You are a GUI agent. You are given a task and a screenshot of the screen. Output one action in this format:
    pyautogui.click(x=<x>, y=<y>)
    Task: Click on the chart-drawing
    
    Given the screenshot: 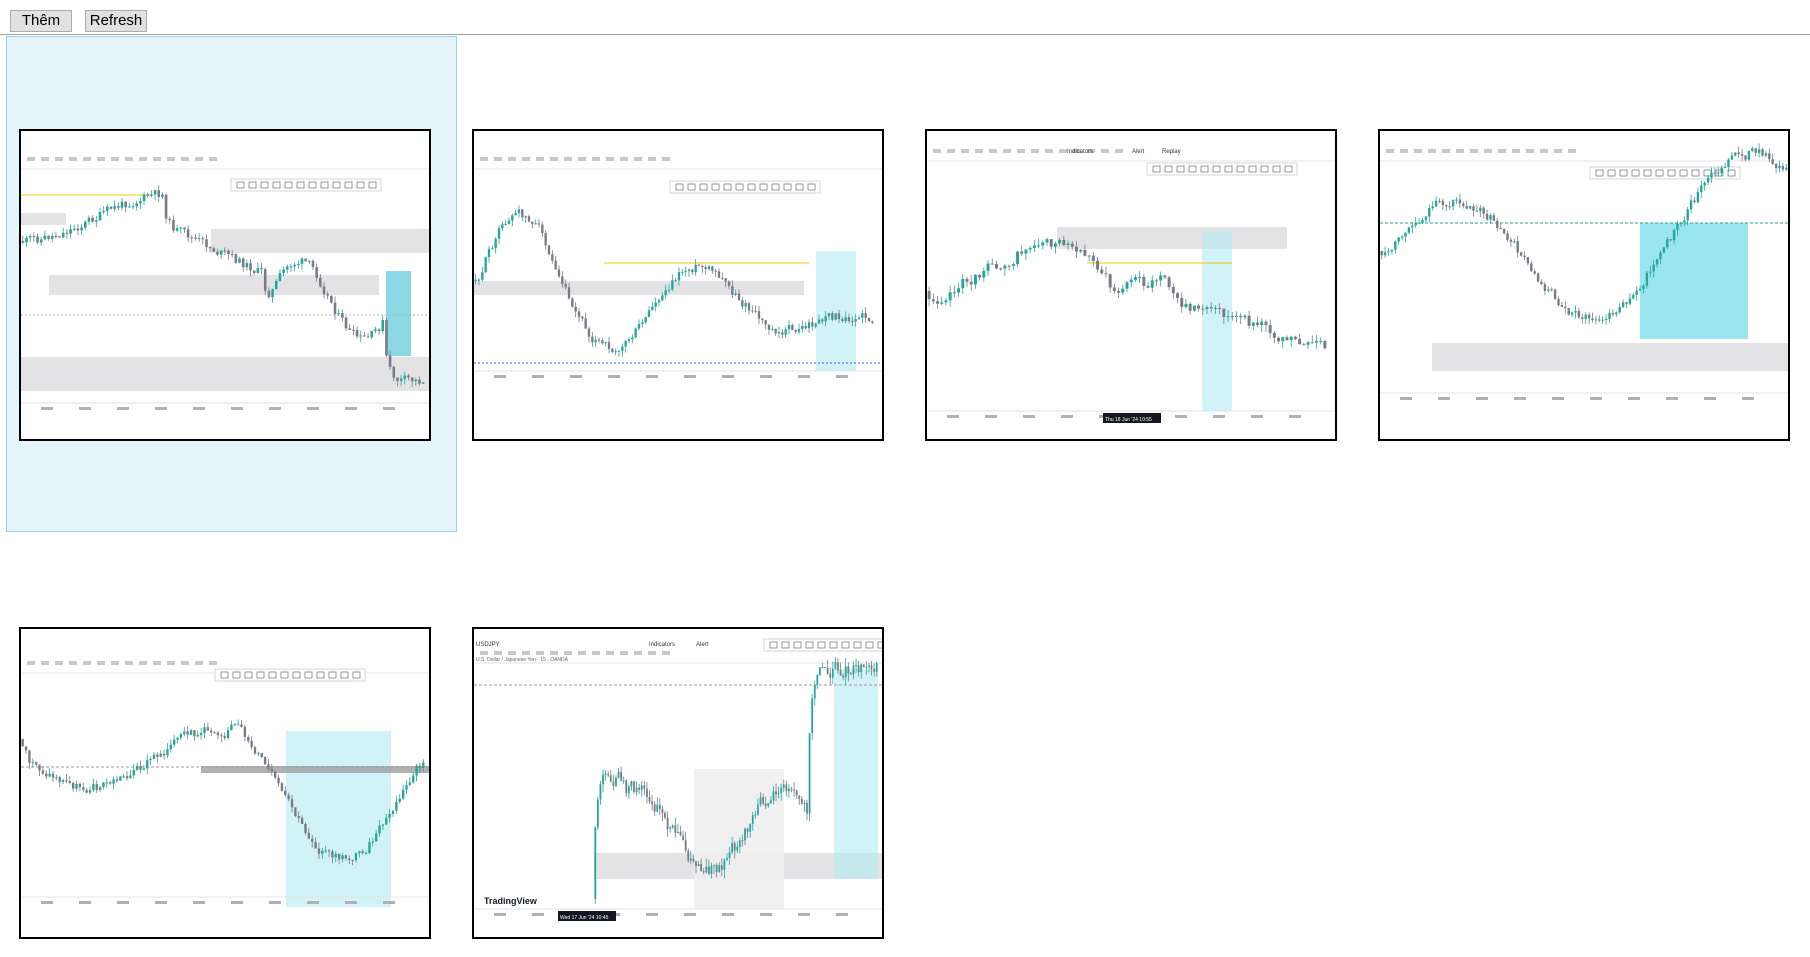 What is the action you would take?
    pyautogui.click(x=1584, y=271)
    